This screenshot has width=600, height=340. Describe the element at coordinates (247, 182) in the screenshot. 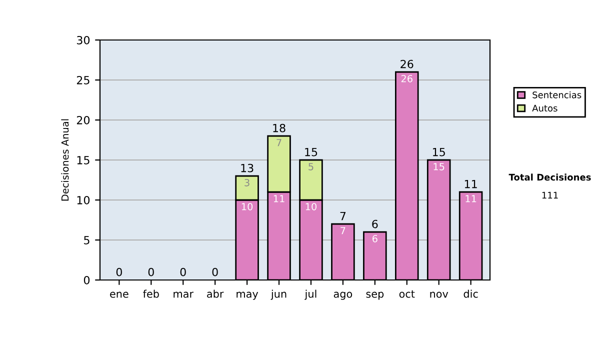

I see `data-label: 3` at that location.